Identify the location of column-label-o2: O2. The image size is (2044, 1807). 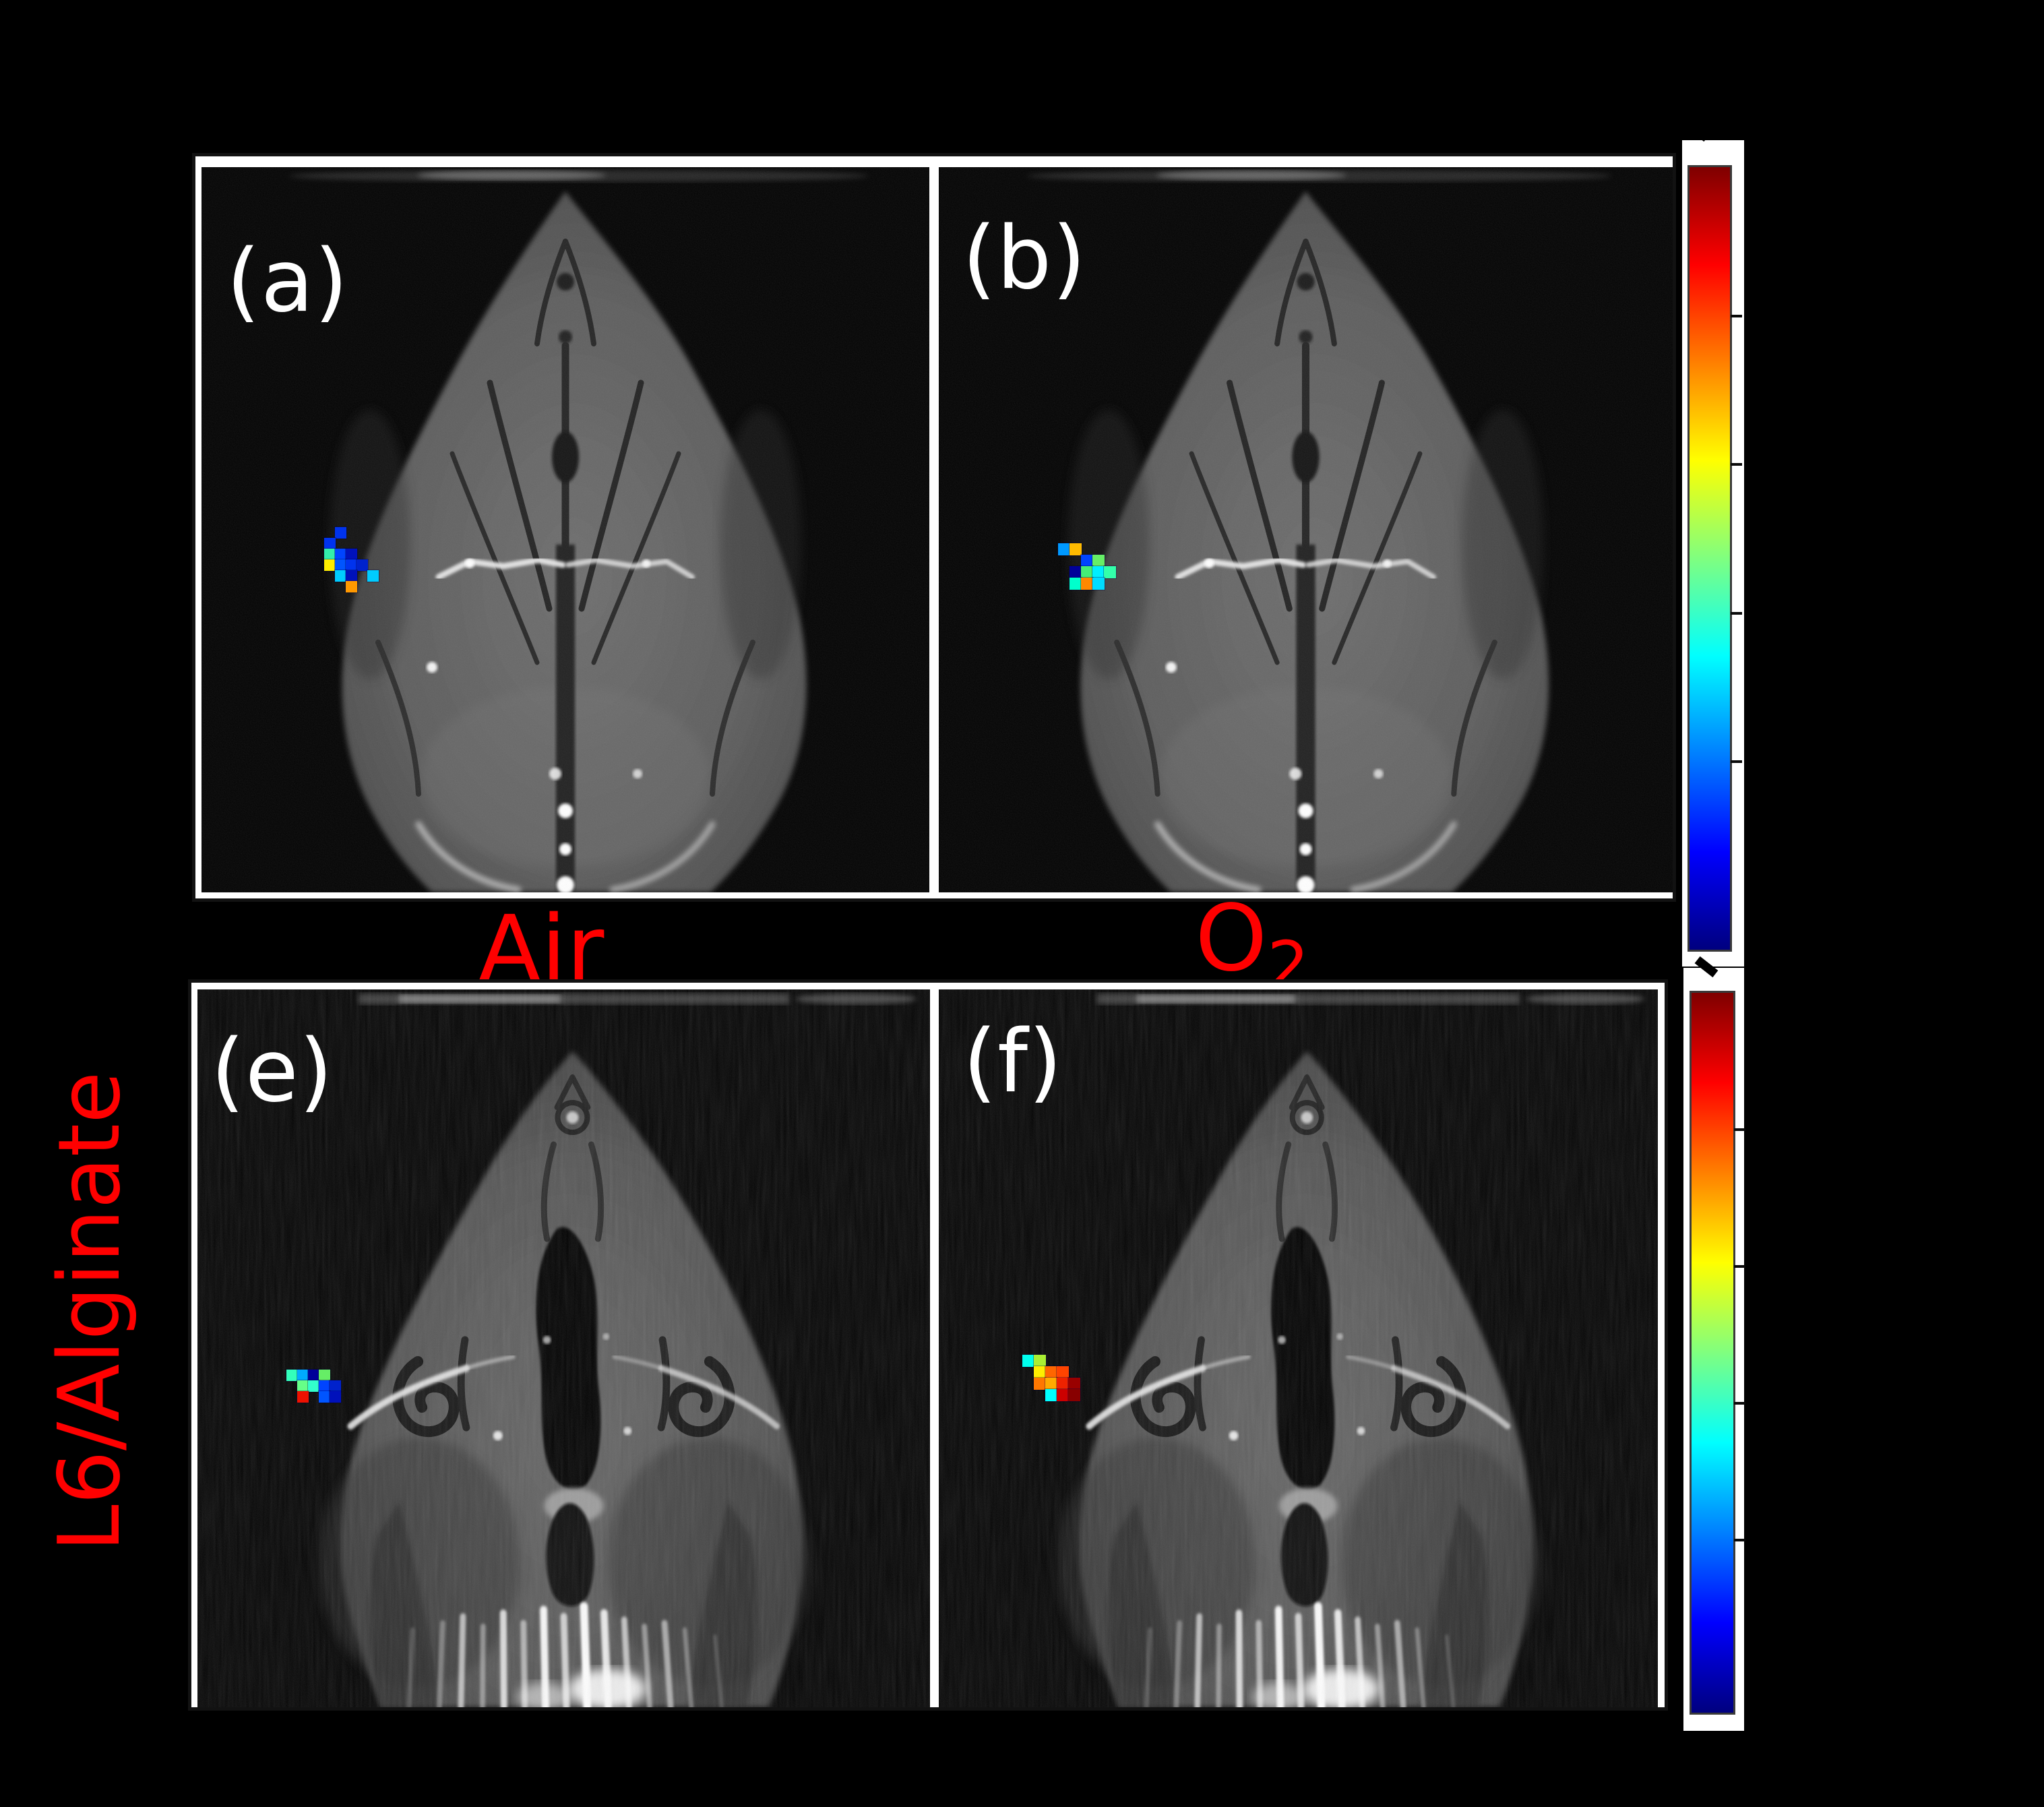
(1252, 946).